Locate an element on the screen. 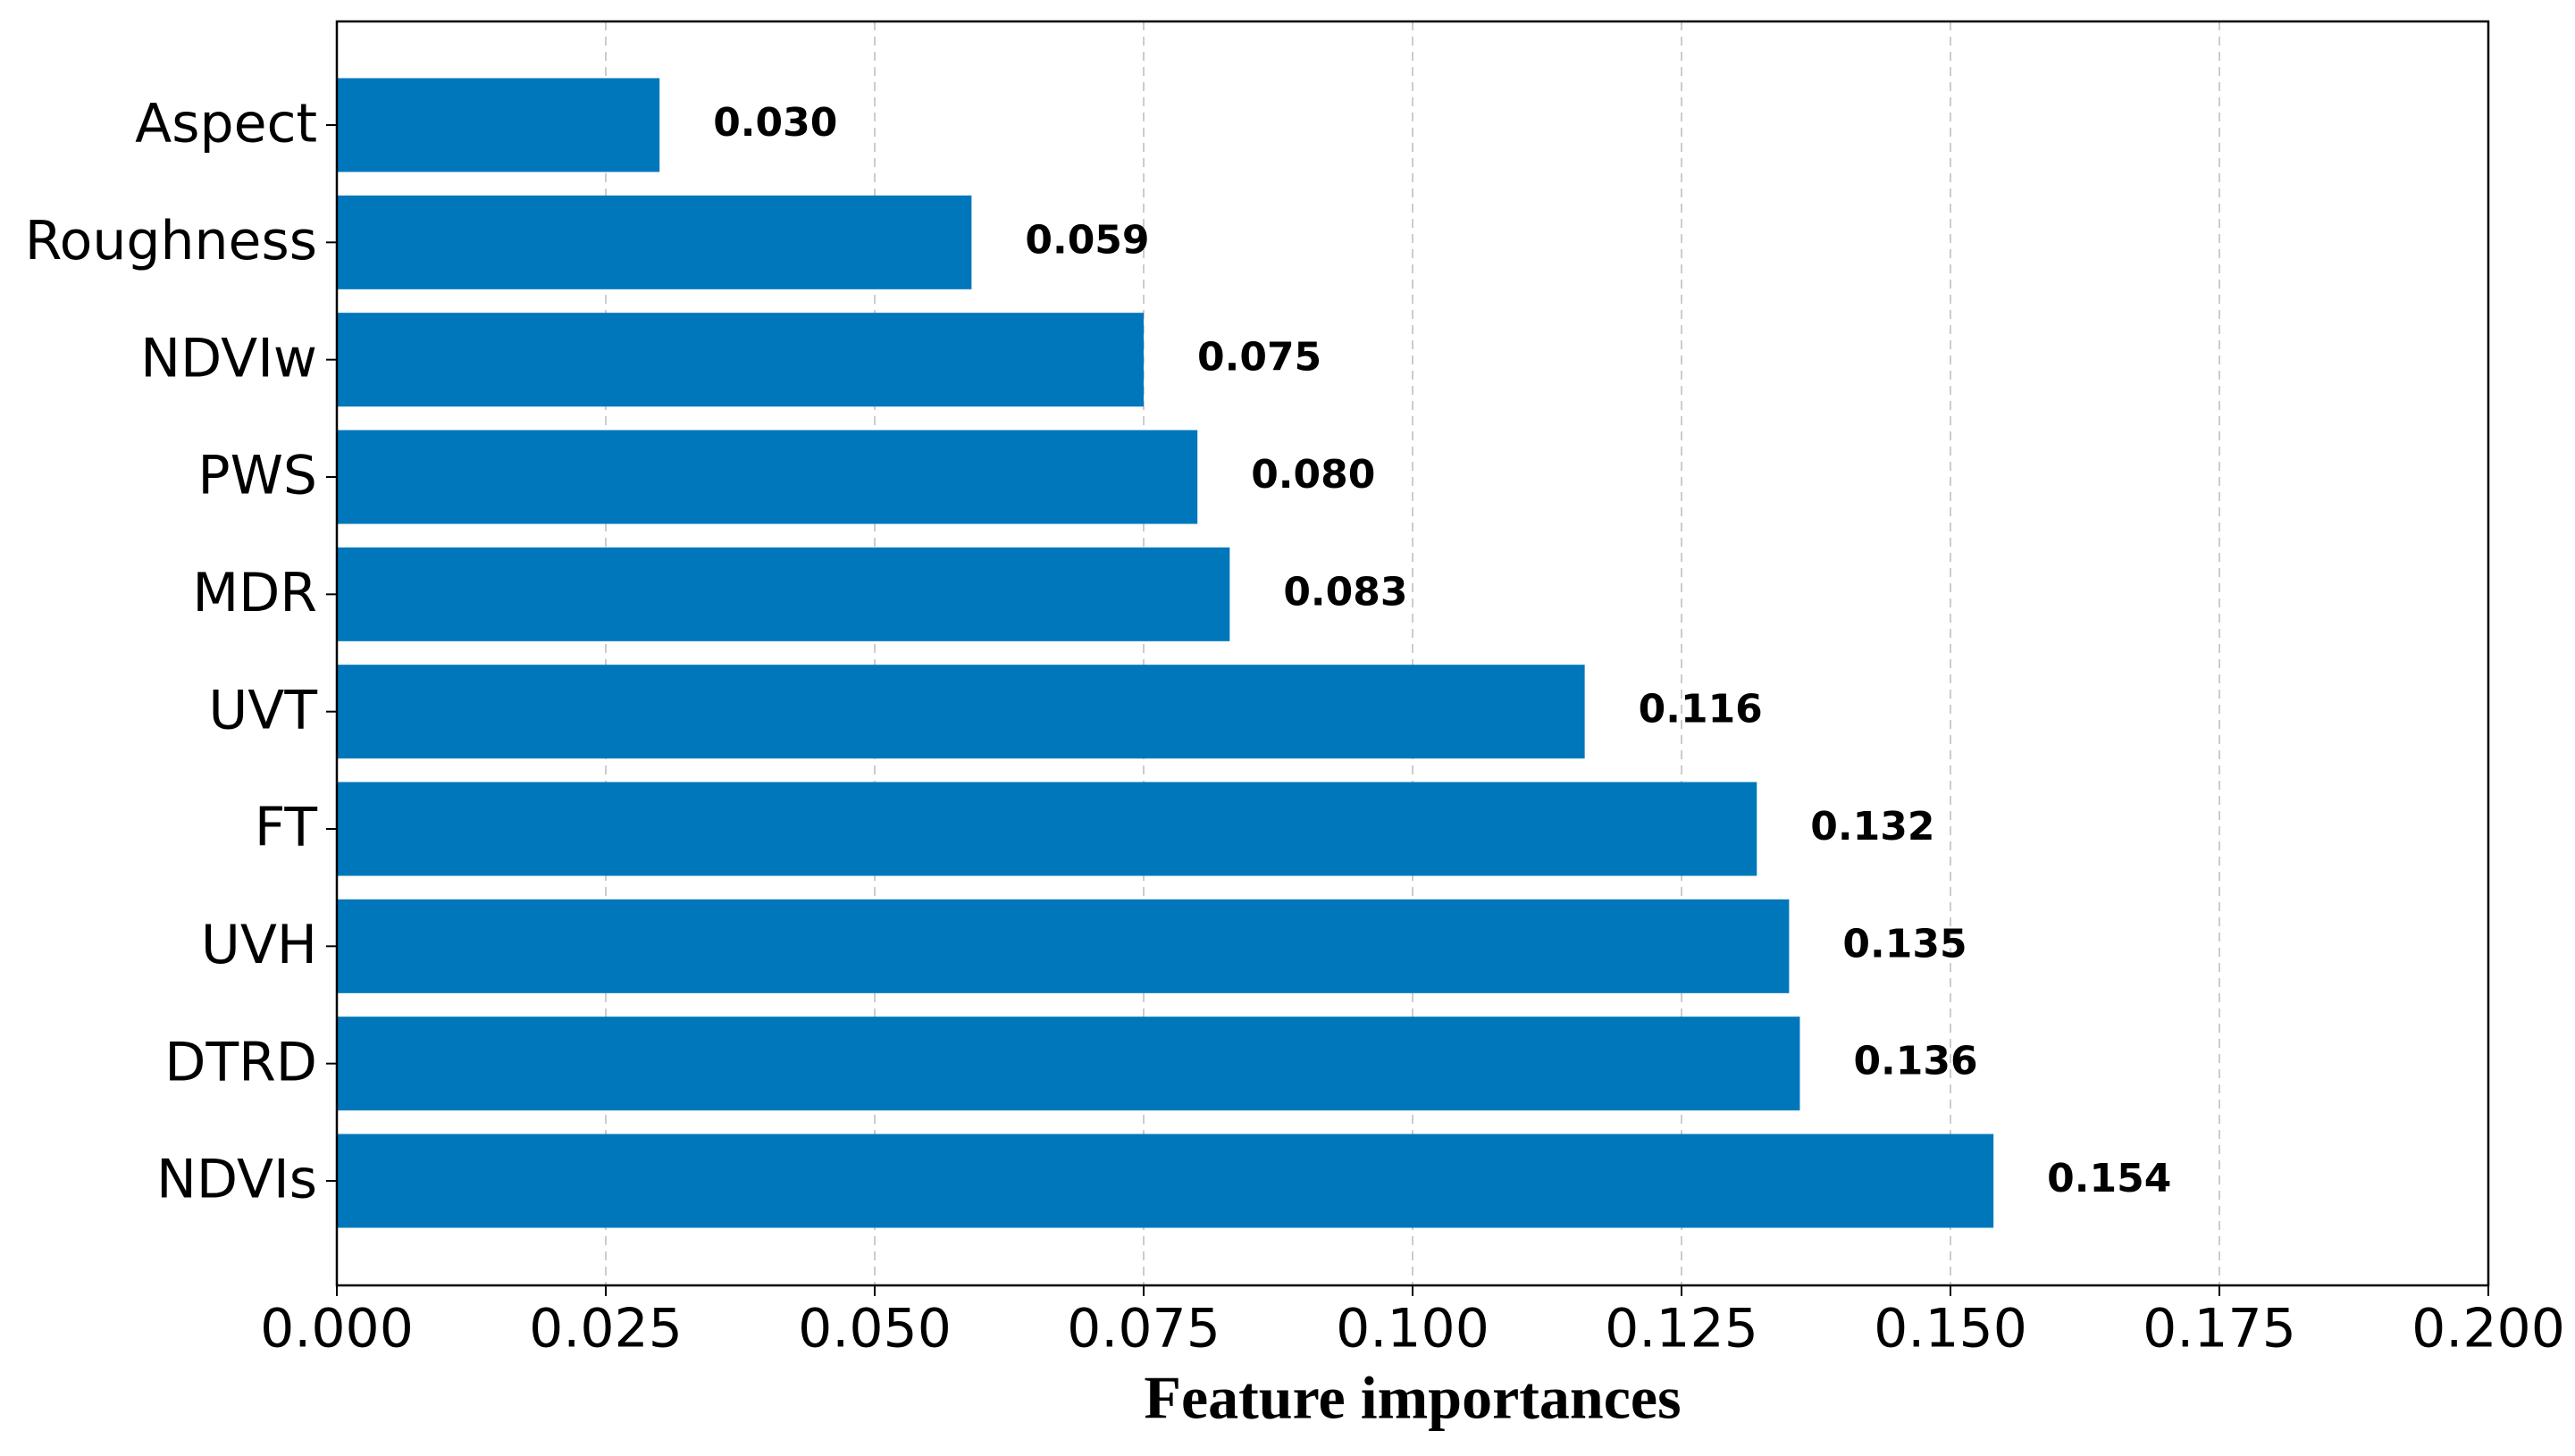 Image resolution: width=2575 pixels, height=1456 pixels. value-label: 0.135 is located at coordinates (1905, 943).